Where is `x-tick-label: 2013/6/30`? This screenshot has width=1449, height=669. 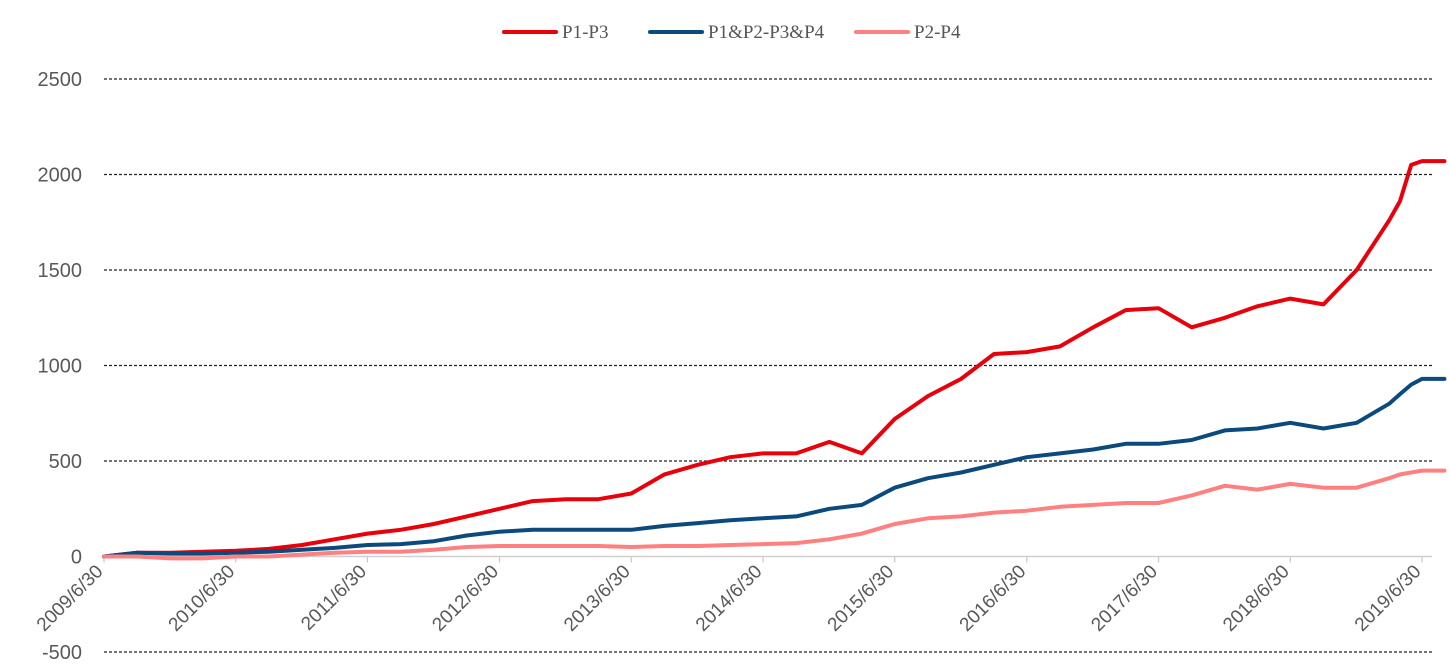 x-tick-label: 2013/6/30 is located at coordinates (597, 598).